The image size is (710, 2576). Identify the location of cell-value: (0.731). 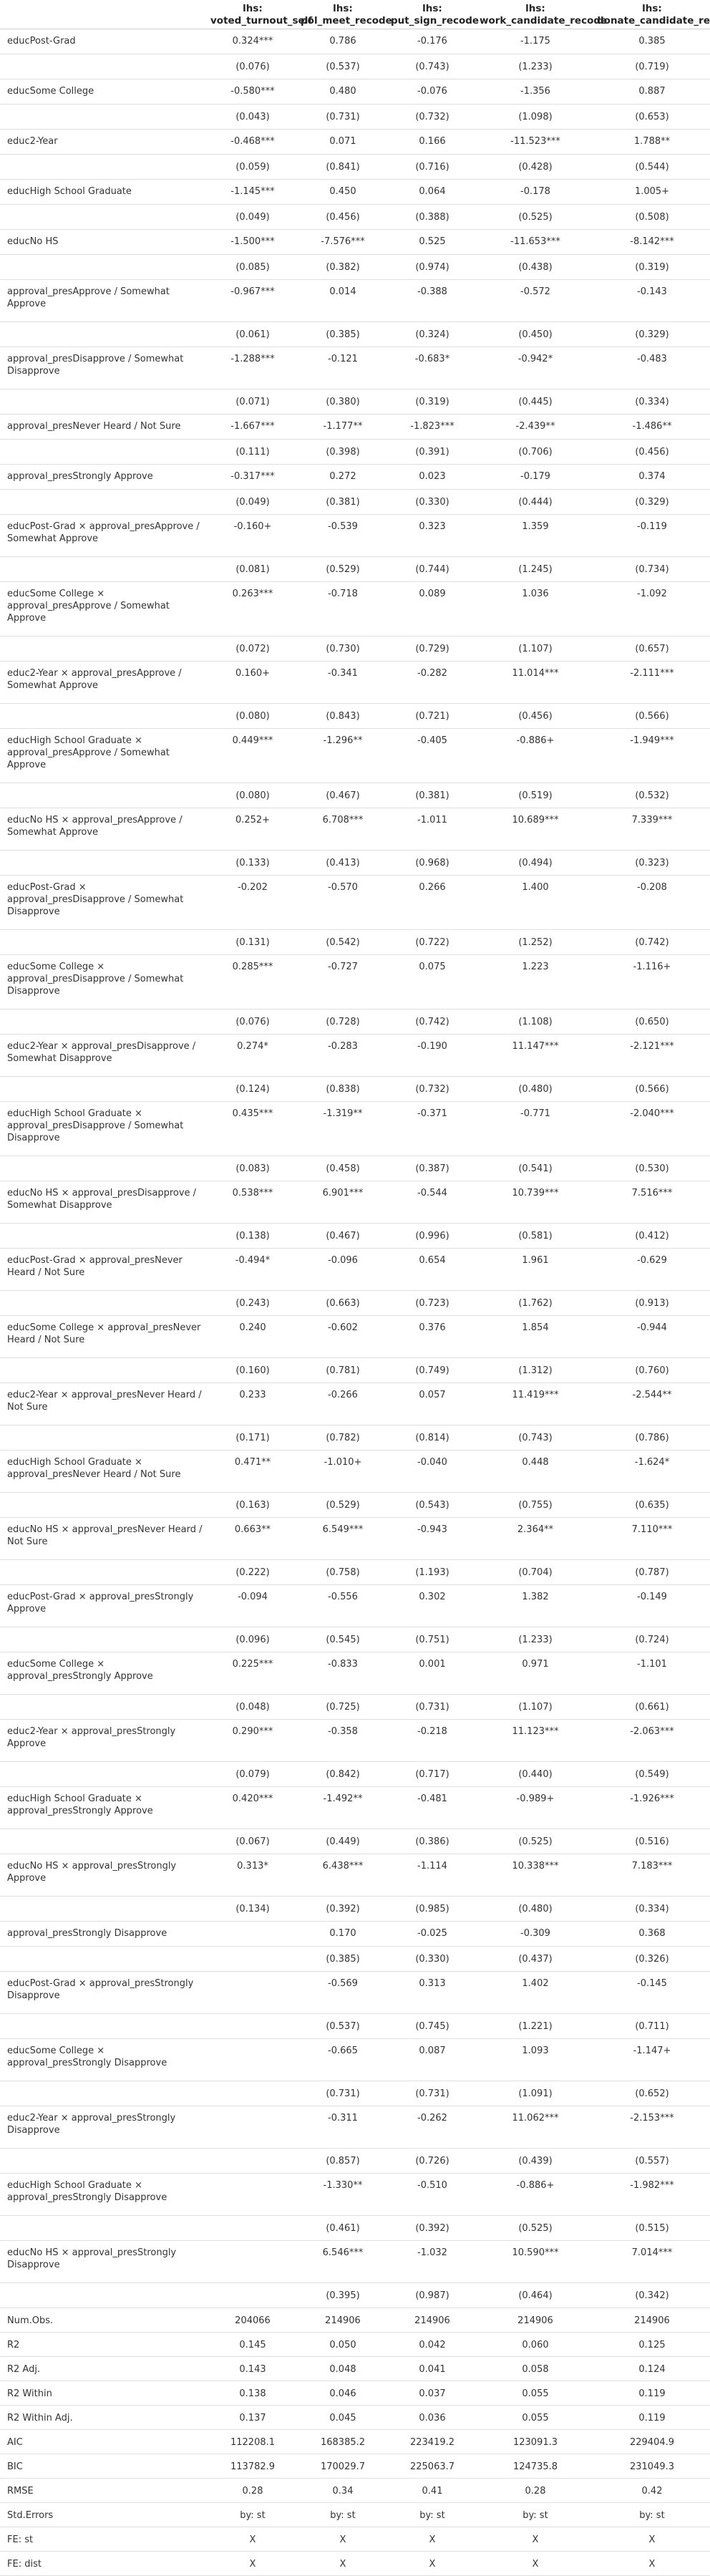
(432, 2093).